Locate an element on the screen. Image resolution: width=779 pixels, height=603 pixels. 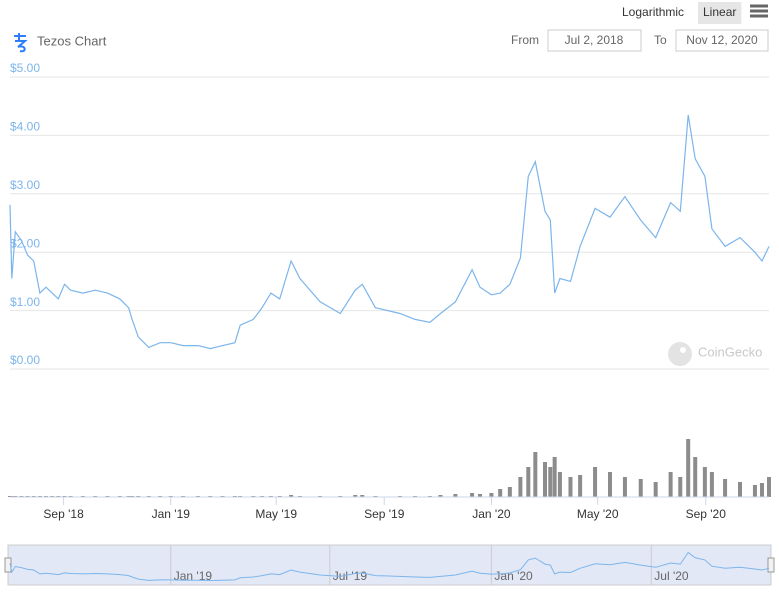
to-input is located at coordinates (722, 40).